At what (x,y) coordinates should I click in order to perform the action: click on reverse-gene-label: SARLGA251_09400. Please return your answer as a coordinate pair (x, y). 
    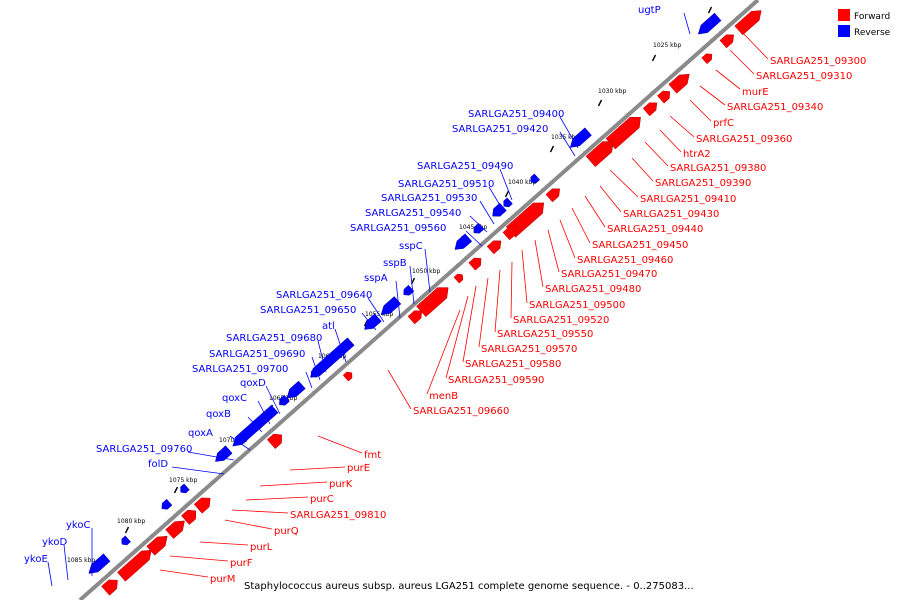
    Looking at the image, I should click on (516, 114).